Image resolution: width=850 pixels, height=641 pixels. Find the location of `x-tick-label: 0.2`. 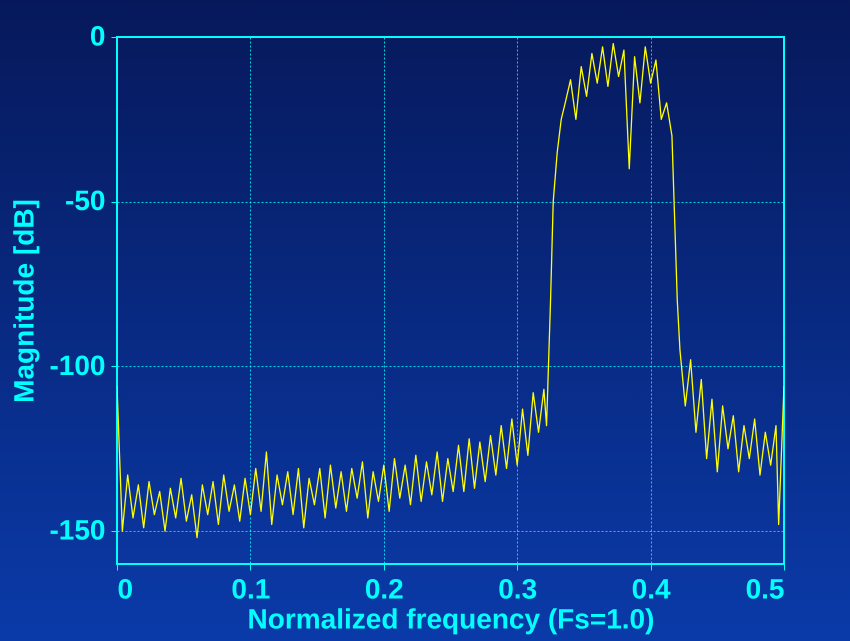

x-tick-label: 0.2 is located at coordinates (384, 589).